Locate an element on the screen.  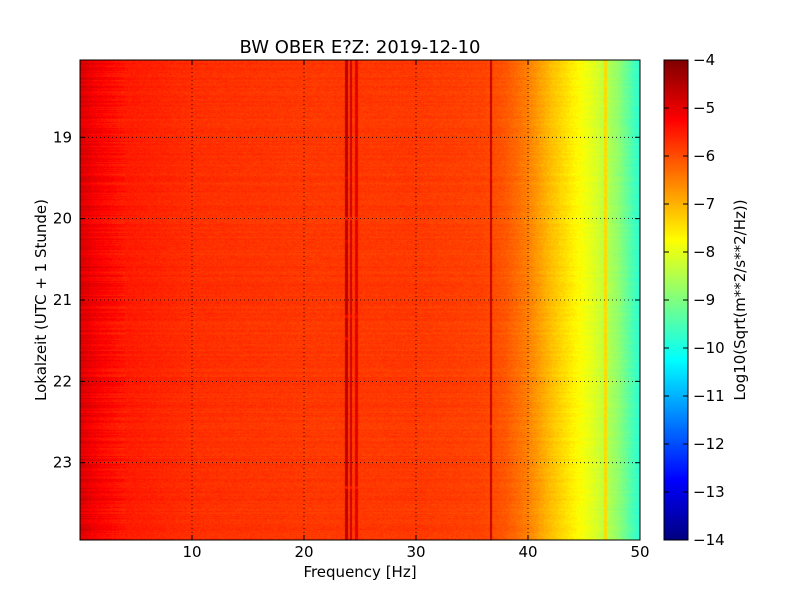
y-tick-label-0: 19 is located at coordinates (62, 137).